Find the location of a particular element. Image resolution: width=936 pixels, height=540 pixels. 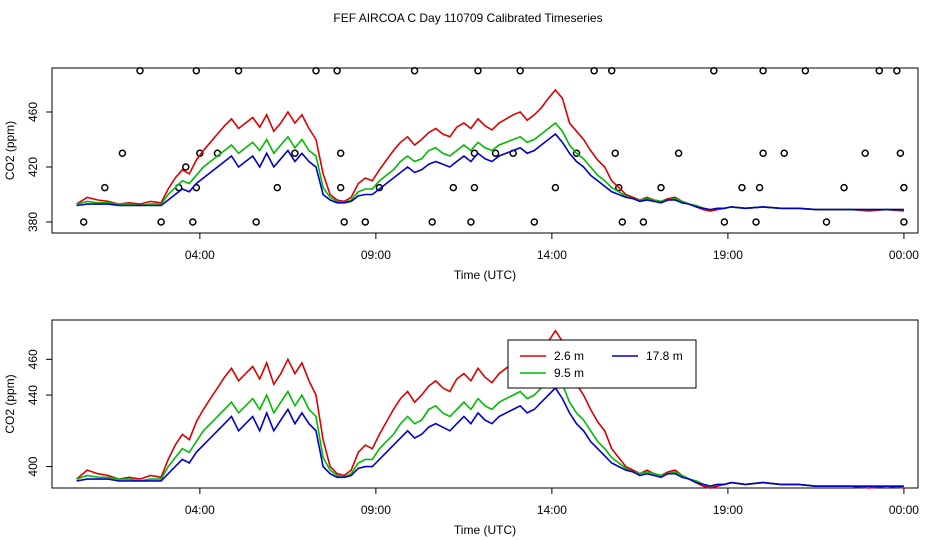

y-tick-label: 380 is located at coordinates (33, 222).